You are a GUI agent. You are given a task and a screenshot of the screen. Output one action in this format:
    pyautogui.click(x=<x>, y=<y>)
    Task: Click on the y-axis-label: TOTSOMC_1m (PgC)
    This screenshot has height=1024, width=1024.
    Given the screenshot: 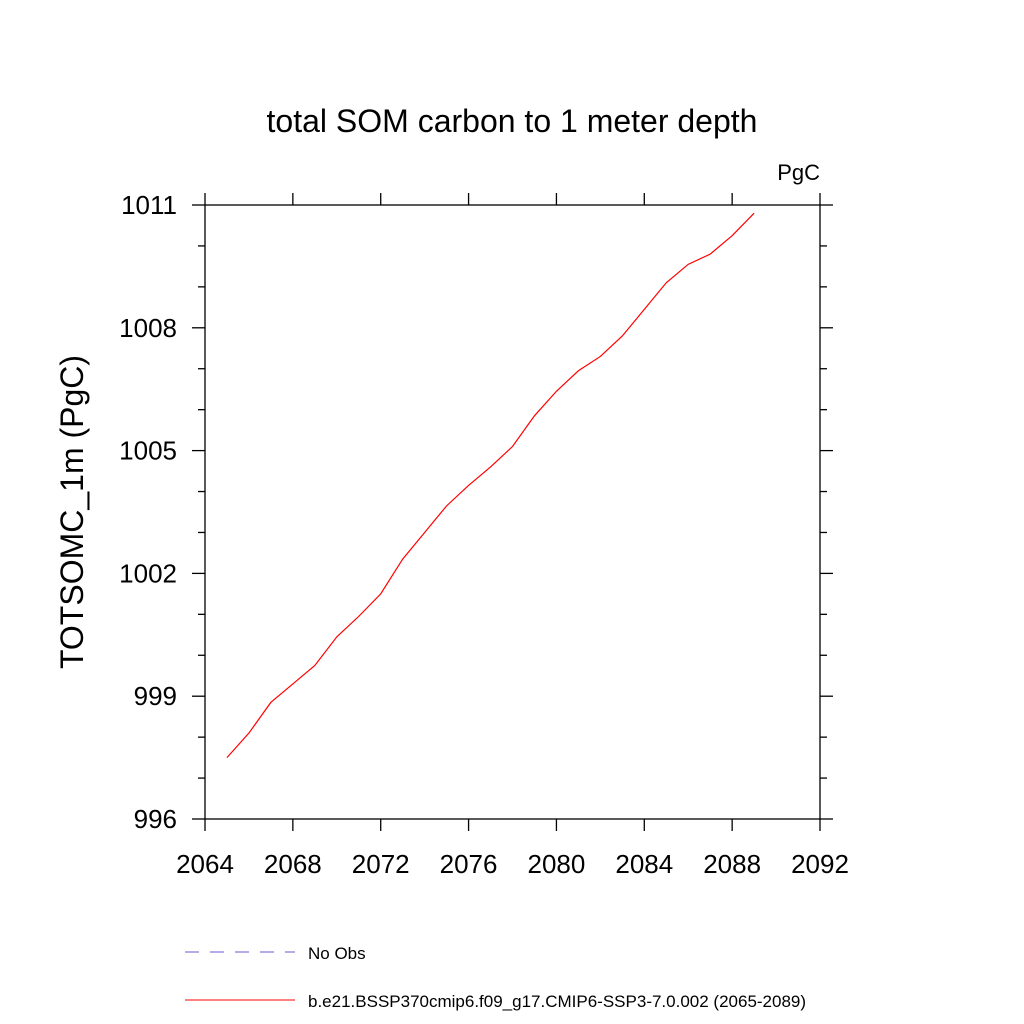 What is the action you would take?
    pyautogui.click(x=72, y=512)
    